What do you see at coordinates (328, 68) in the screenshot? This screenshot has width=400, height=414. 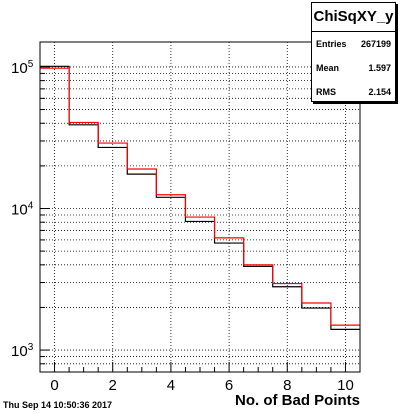 I see `stats-label: Mean` at bounding box center [328, 68].